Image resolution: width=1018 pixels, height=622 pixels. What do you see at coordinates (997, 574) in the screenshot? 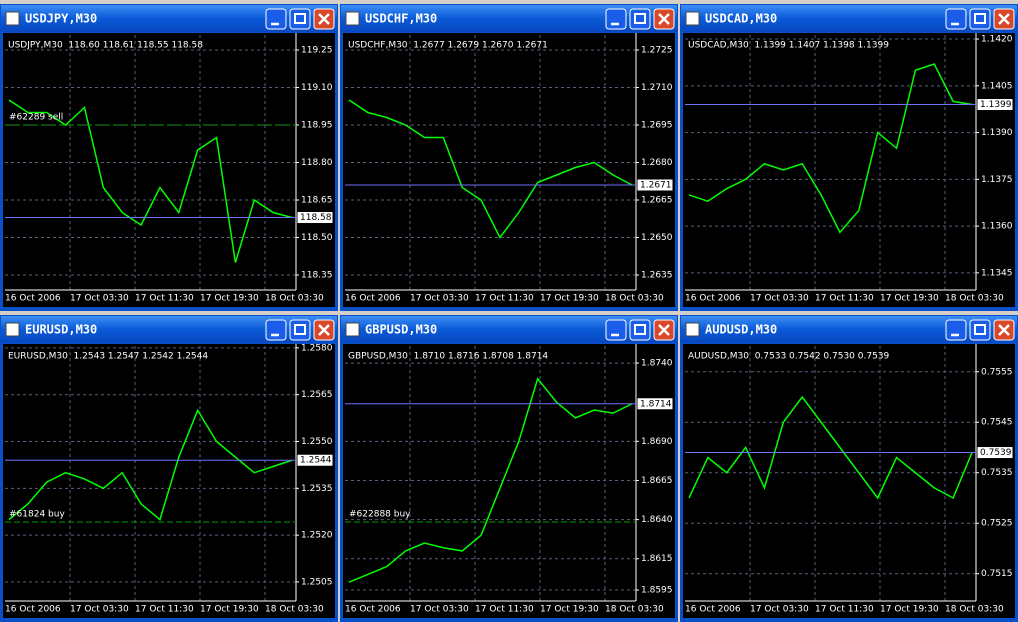
I see `price-tick-label: 0.7515` at bounding box center [997, 574].